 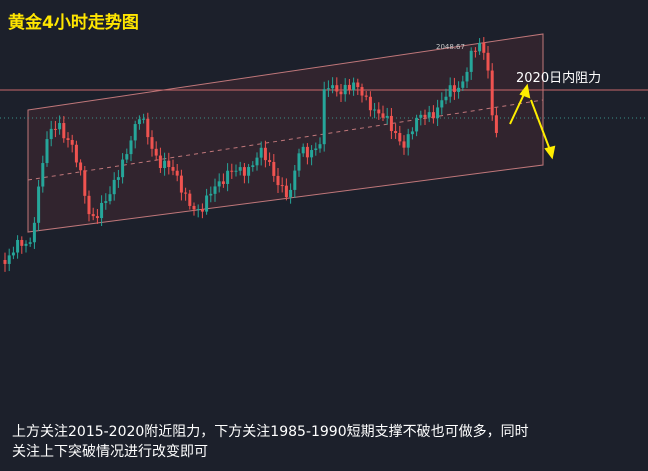 What do you see at coordinates (517, 108) in the screenshot?
I see `arrow-up` at bounding box center [517, 108].